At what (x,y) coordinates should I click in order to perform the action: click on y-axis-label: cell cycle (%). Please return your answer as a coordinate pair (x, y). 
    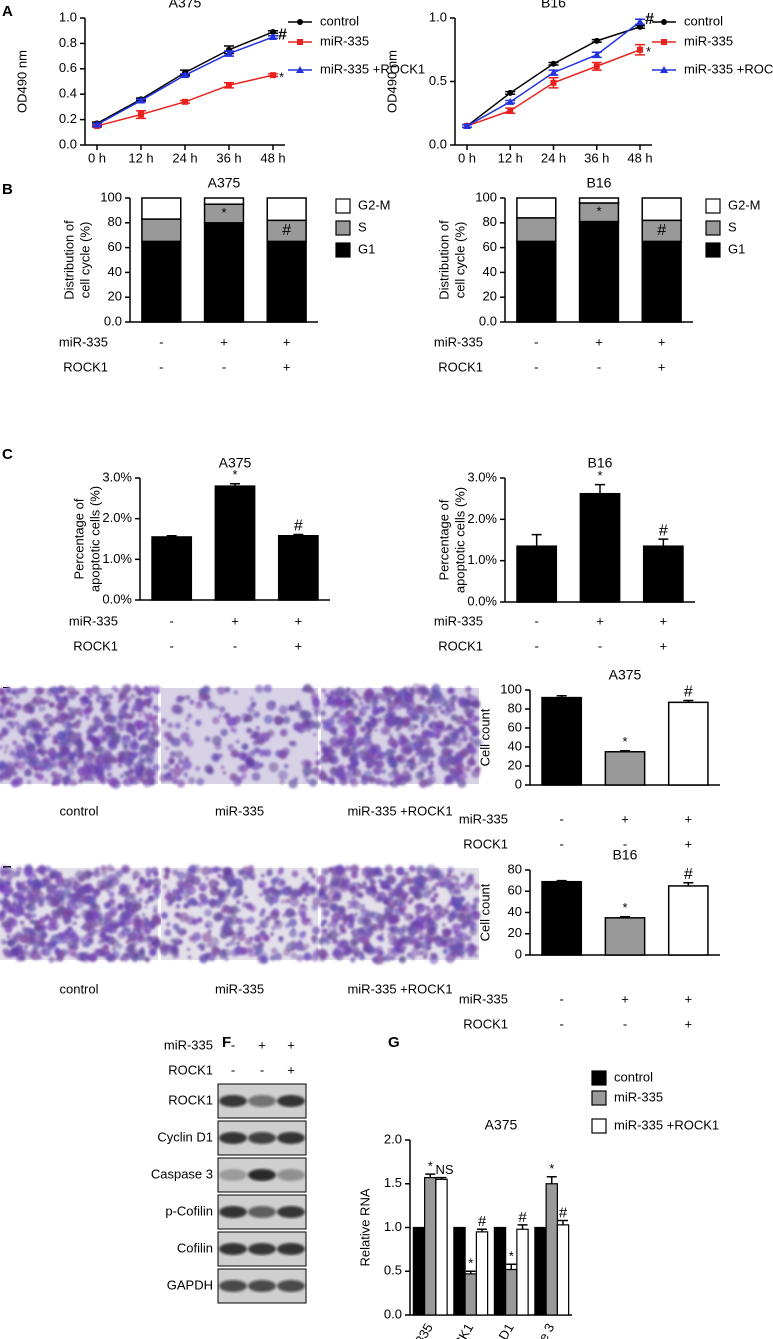
    Looking at the image, I should click on (459, 260).